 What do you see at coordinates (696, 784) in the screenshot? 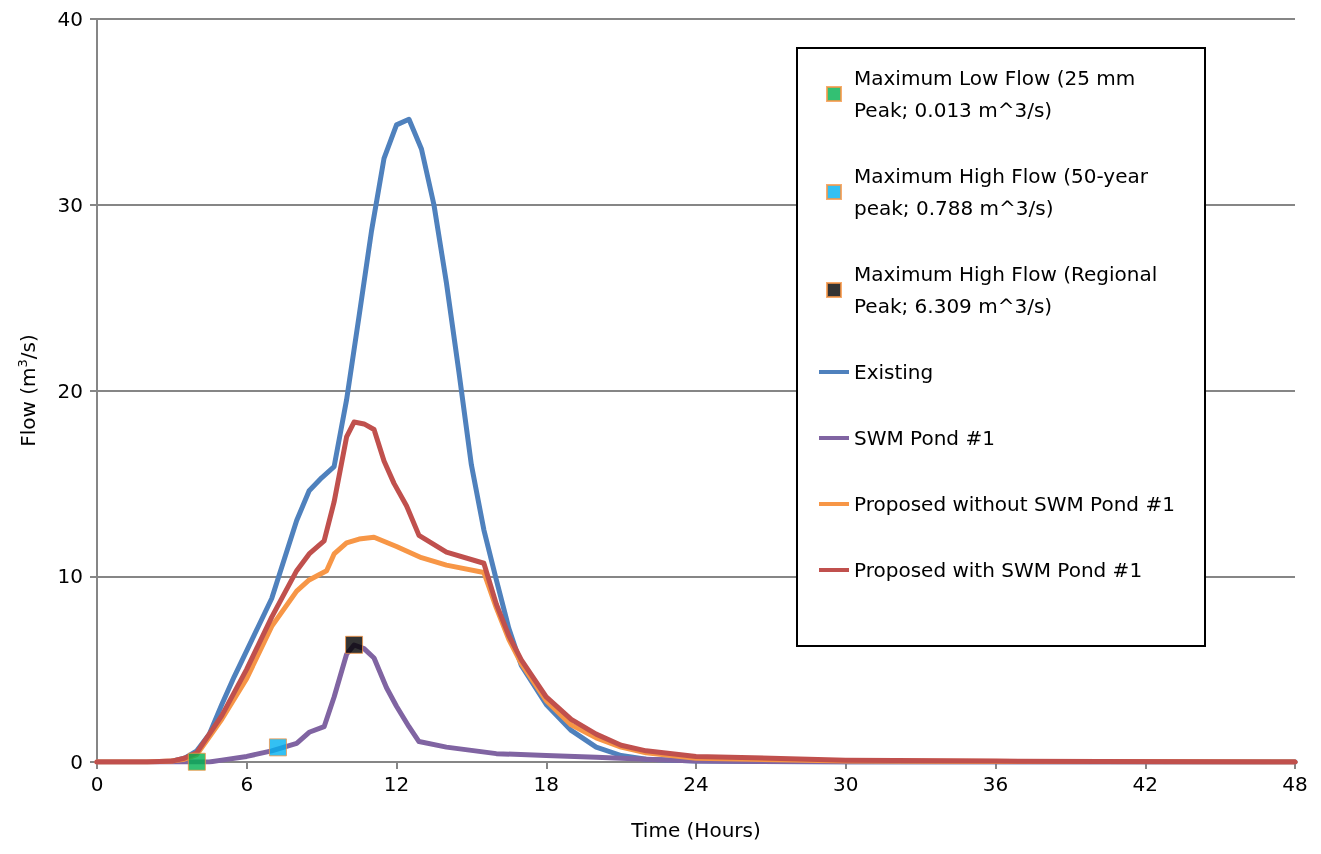
I see `x-tick-label: 24` at bounding box center [696, 784].